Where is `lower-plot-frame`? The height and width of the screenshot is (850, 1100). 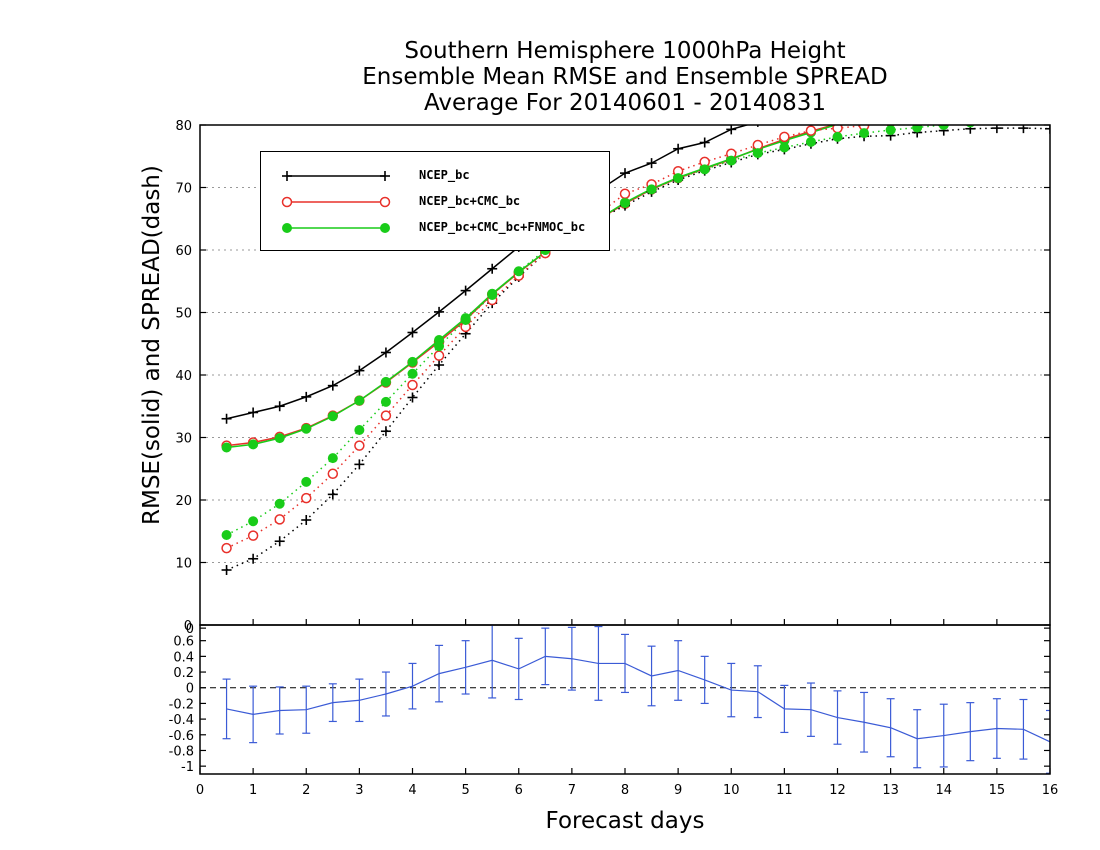
lower-plot-frame is located at coordinates (625, 699).